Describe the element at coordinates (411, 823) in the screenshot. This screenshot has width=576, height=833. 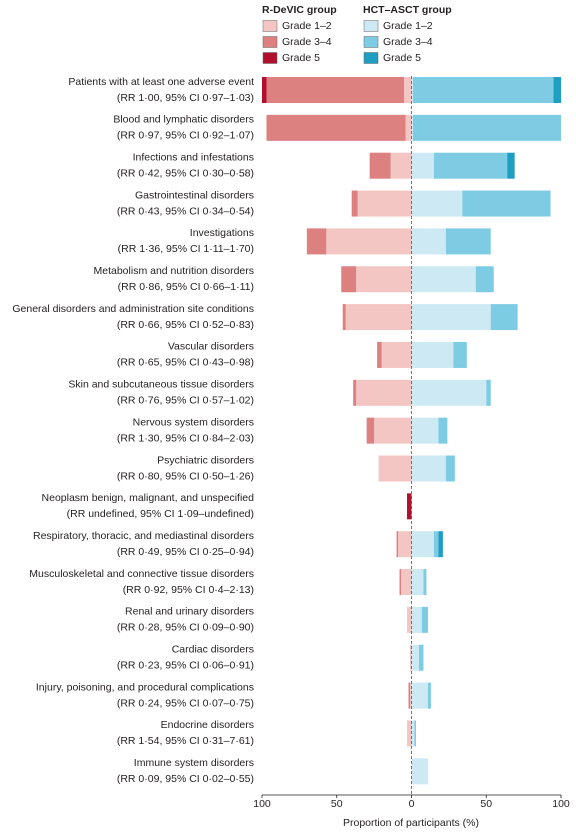
I see `x-axis-label: Proportion of participants (%)` at that location.